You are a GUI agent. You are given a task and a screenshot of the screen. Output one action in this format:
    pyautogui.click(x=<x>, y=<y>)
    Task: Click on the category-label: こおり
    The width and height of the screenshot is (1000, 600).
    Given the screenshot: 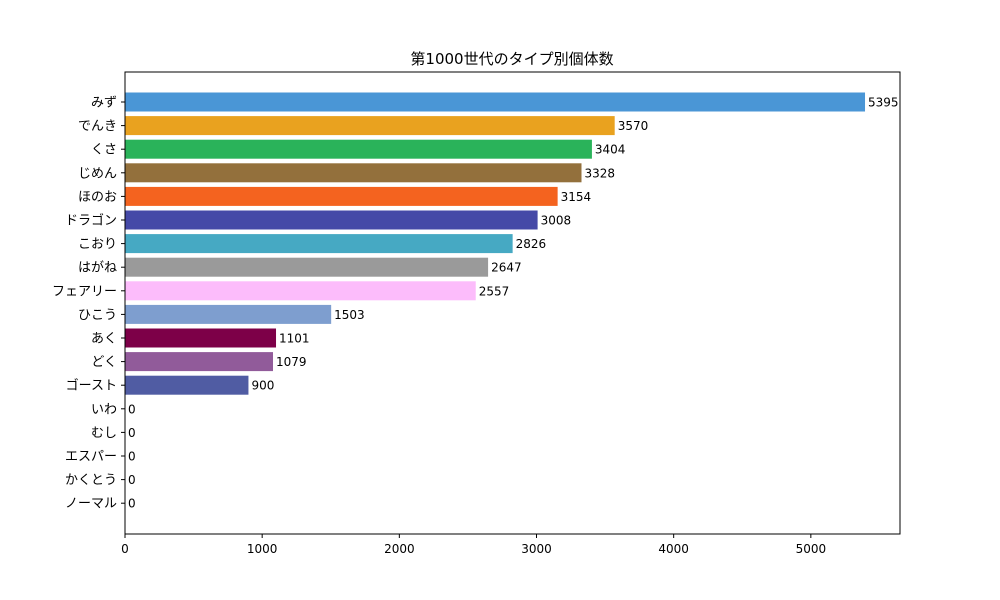 What is the action you would take?
    pyautogui.click(x=97, y=244)
    